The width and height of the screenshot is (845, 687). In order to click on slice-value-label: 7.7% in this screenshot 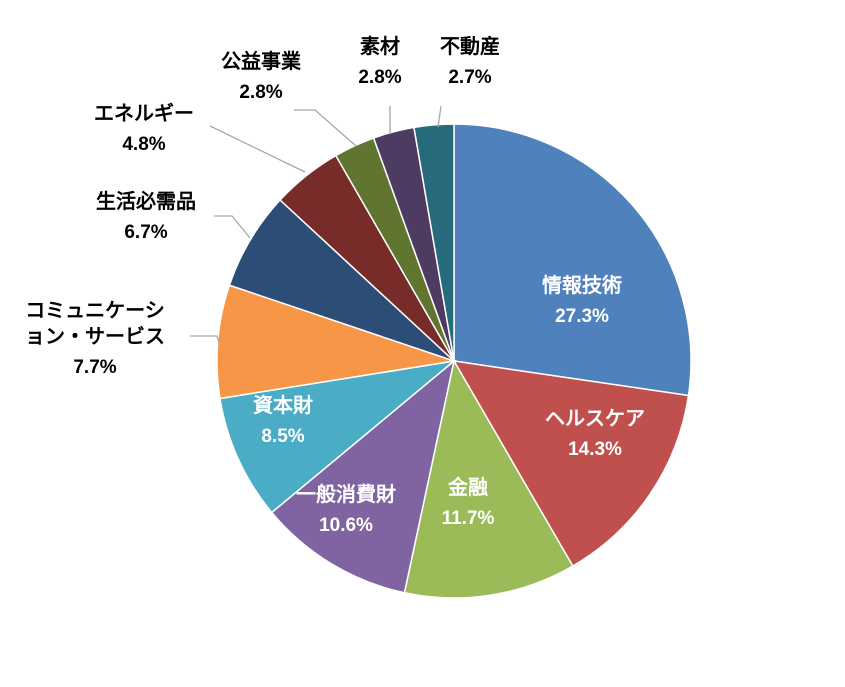, I will do `click(94, 367)`.